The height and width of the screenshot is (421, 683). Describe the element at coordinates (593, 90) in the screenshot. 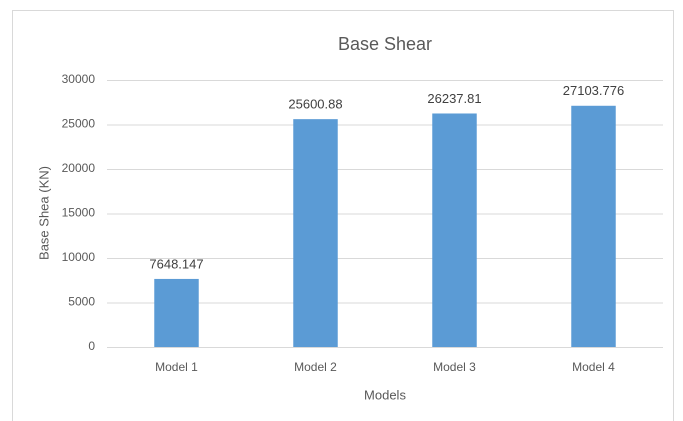

I see `data-label: 27103.776` at that location.